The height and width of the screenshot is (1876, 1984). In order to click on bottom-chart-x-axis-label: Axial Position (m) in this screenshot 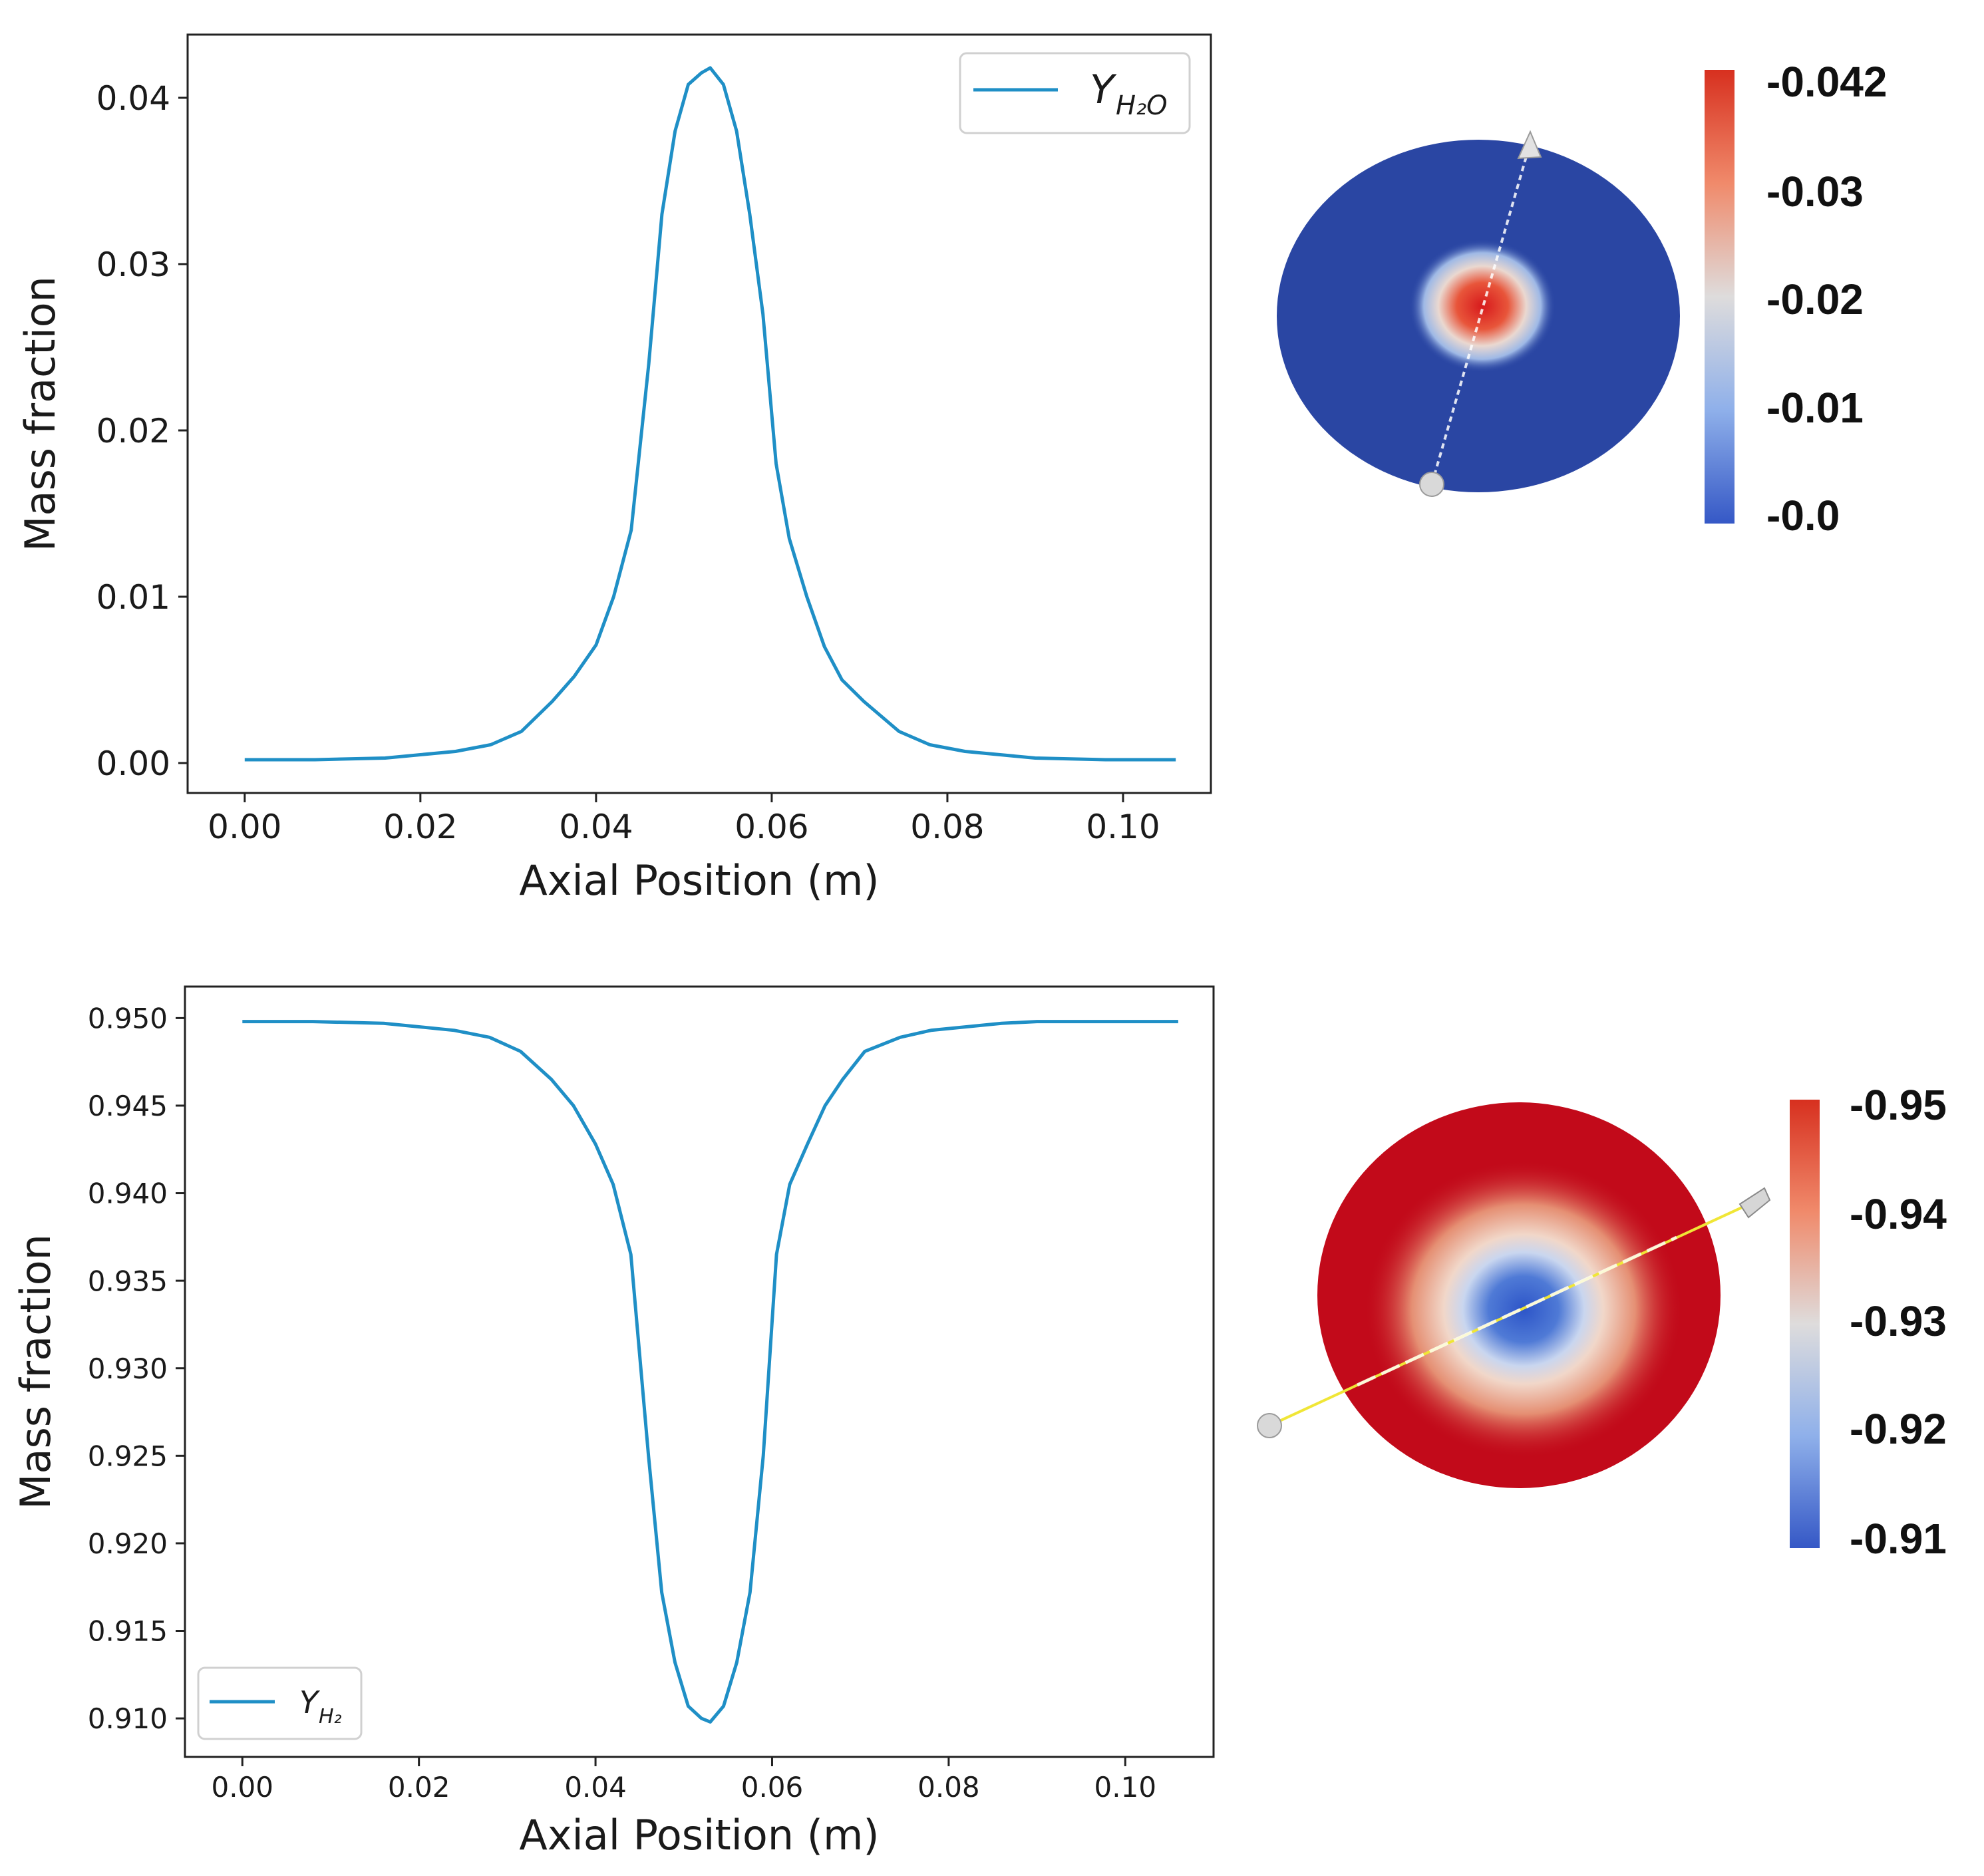, I will do `click(699, 1835)`.